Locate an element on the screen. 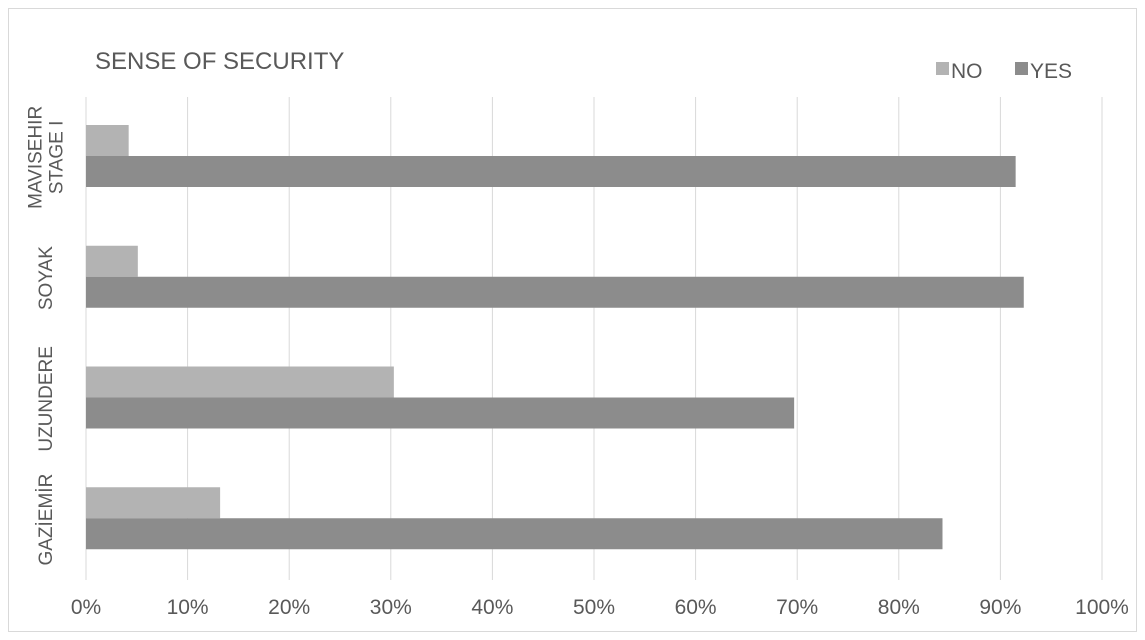 The height and width of the screenshot is (640, 1145). category-labels: MAVISEHIR STAGE I SOYAK UZUNDERE GAZİEMİR is located at coordinates (47, 336).